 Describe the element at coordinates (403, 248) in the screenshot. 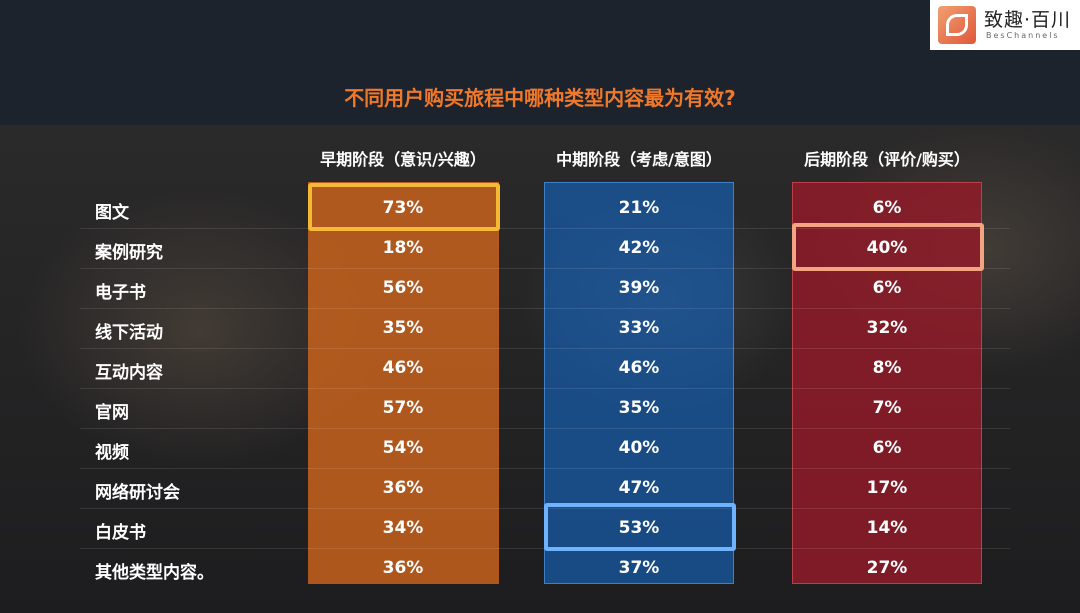

I see `table-cell: 18%` at that location.